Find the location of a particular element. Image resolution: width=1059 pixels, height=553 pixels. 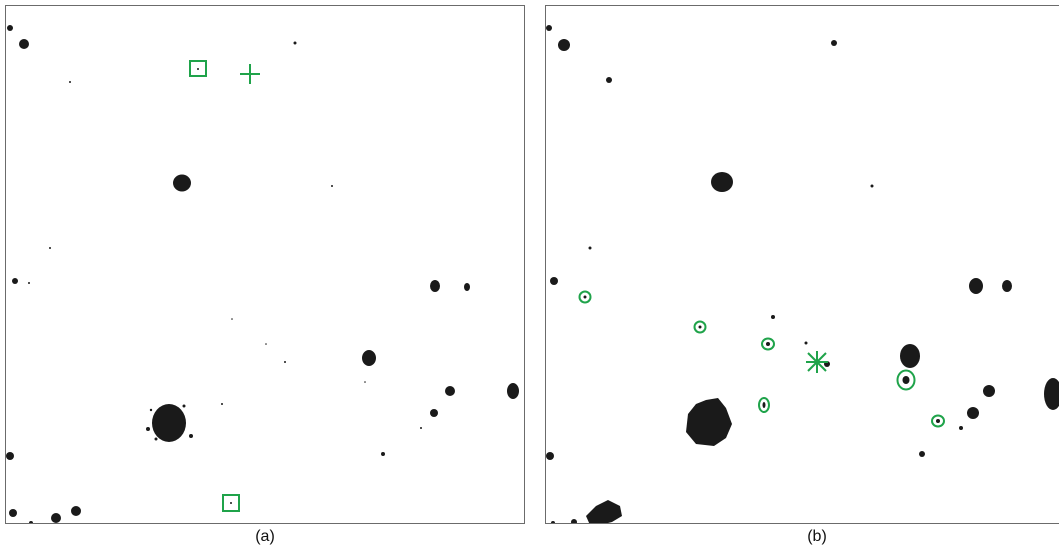

panel-a-markers is located at coordinates (224, 286).